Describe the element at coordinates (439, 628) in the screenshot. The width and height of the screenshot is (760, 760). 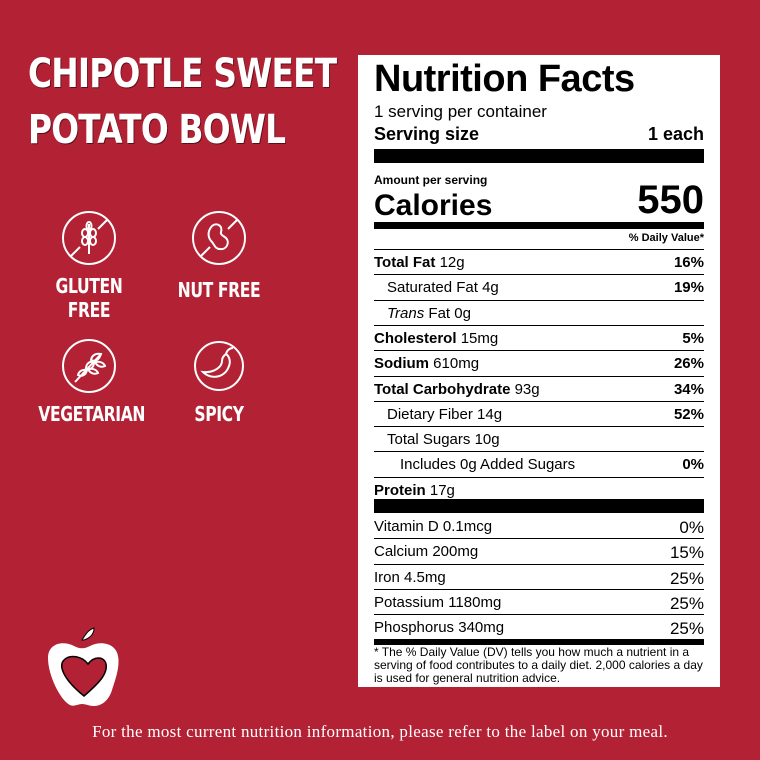
I see `vitamin-name: Phosphorus 340mg` at that location.